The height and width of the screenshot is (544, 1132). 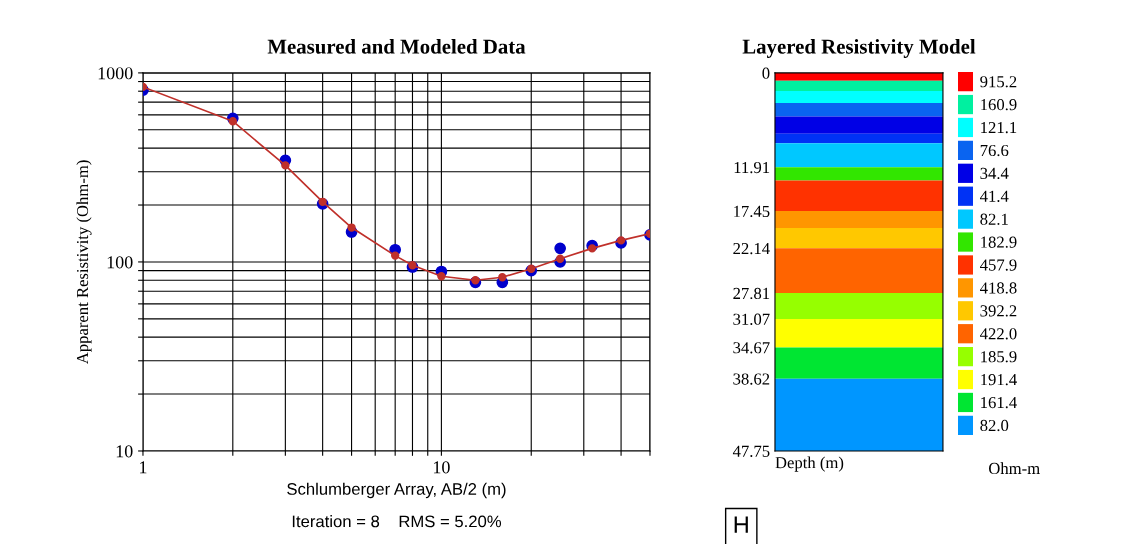 What do you see at coordinates (998, 334) in the screenshot?
I see `legend-label: 422.0` at bounding box center [998, 334].